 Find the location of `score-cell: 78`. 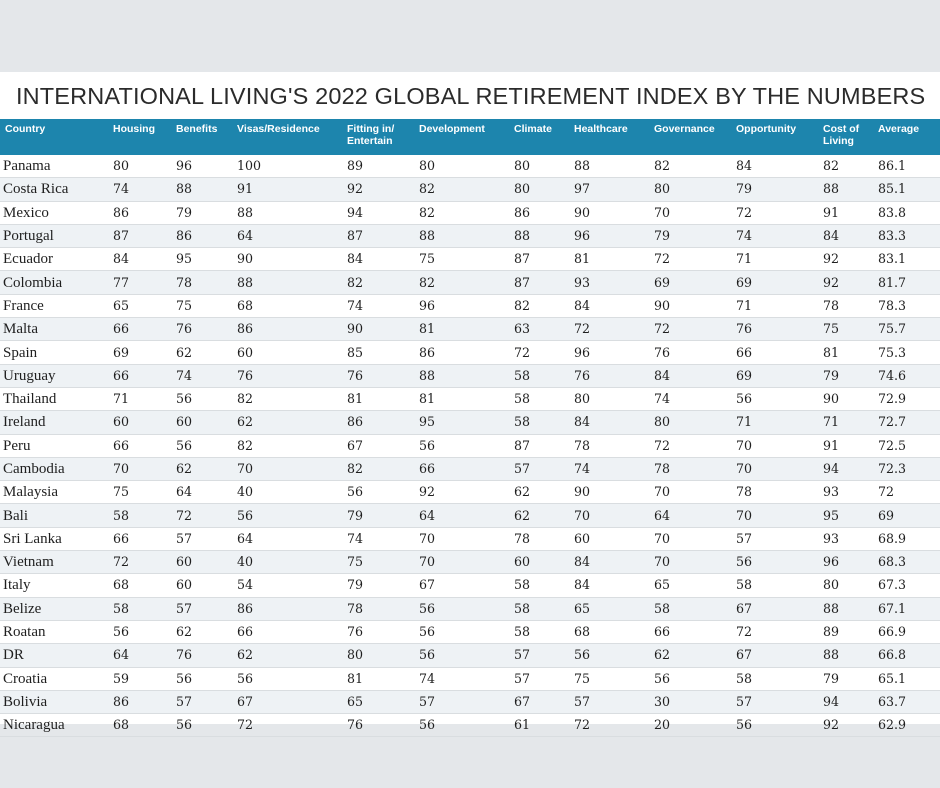

score-cell: 78 is located at coordinates (744, 492).